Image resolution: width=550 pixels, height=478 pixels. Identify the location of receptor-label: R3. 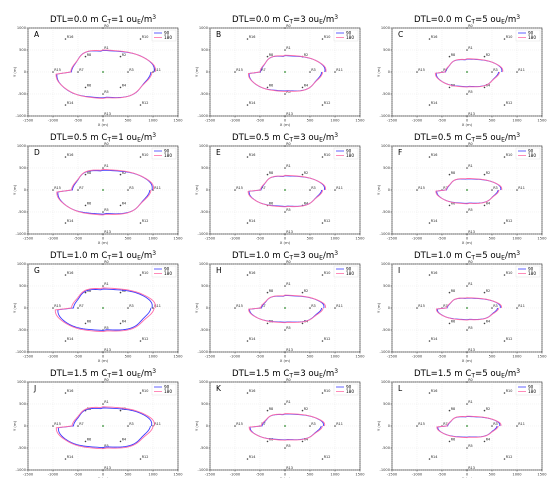
(313, 306).